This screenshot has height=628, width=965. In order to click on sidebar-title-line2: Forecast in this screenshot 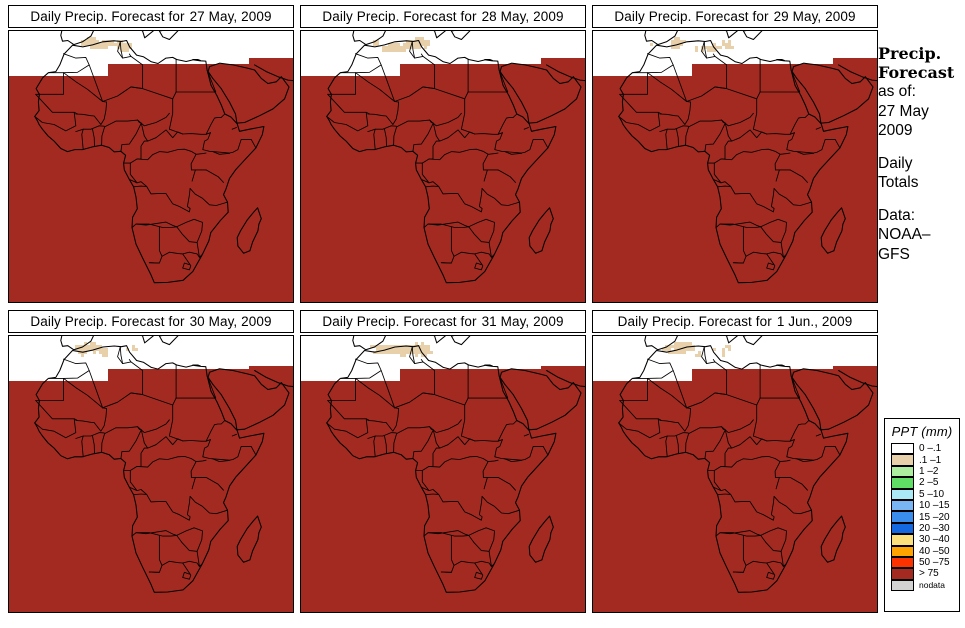, I will do `click(916, 72)`.